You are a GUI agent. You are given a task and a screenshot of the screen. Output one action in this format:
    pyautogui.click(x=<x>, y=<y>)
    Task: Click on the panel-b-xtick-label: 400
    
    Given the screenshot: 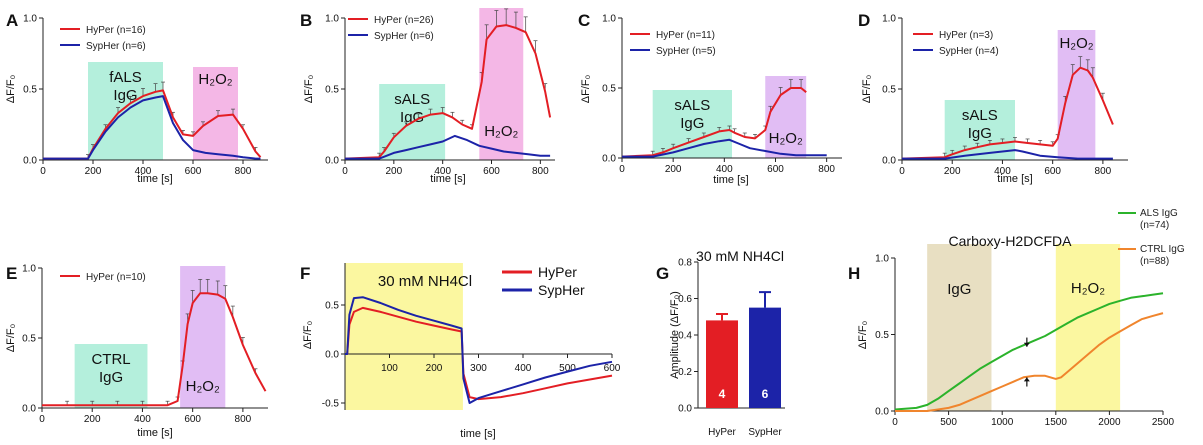 What is the action you would take?
    pyautogui.click(x=442, y=171)
    